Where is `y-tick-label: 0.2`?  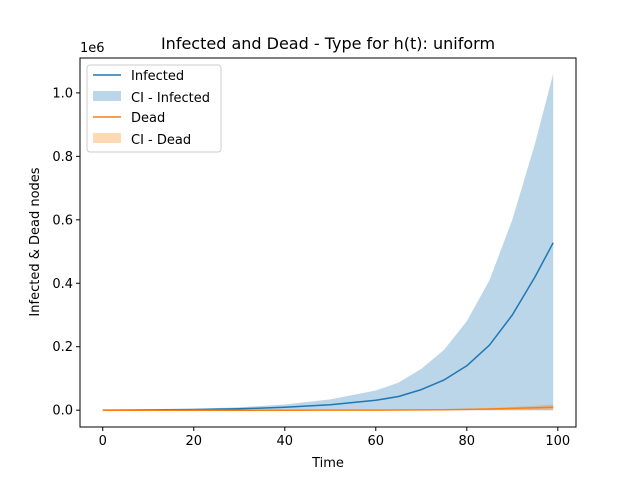
y-tick-label: 0.2 is located at coordinates (62, 347).